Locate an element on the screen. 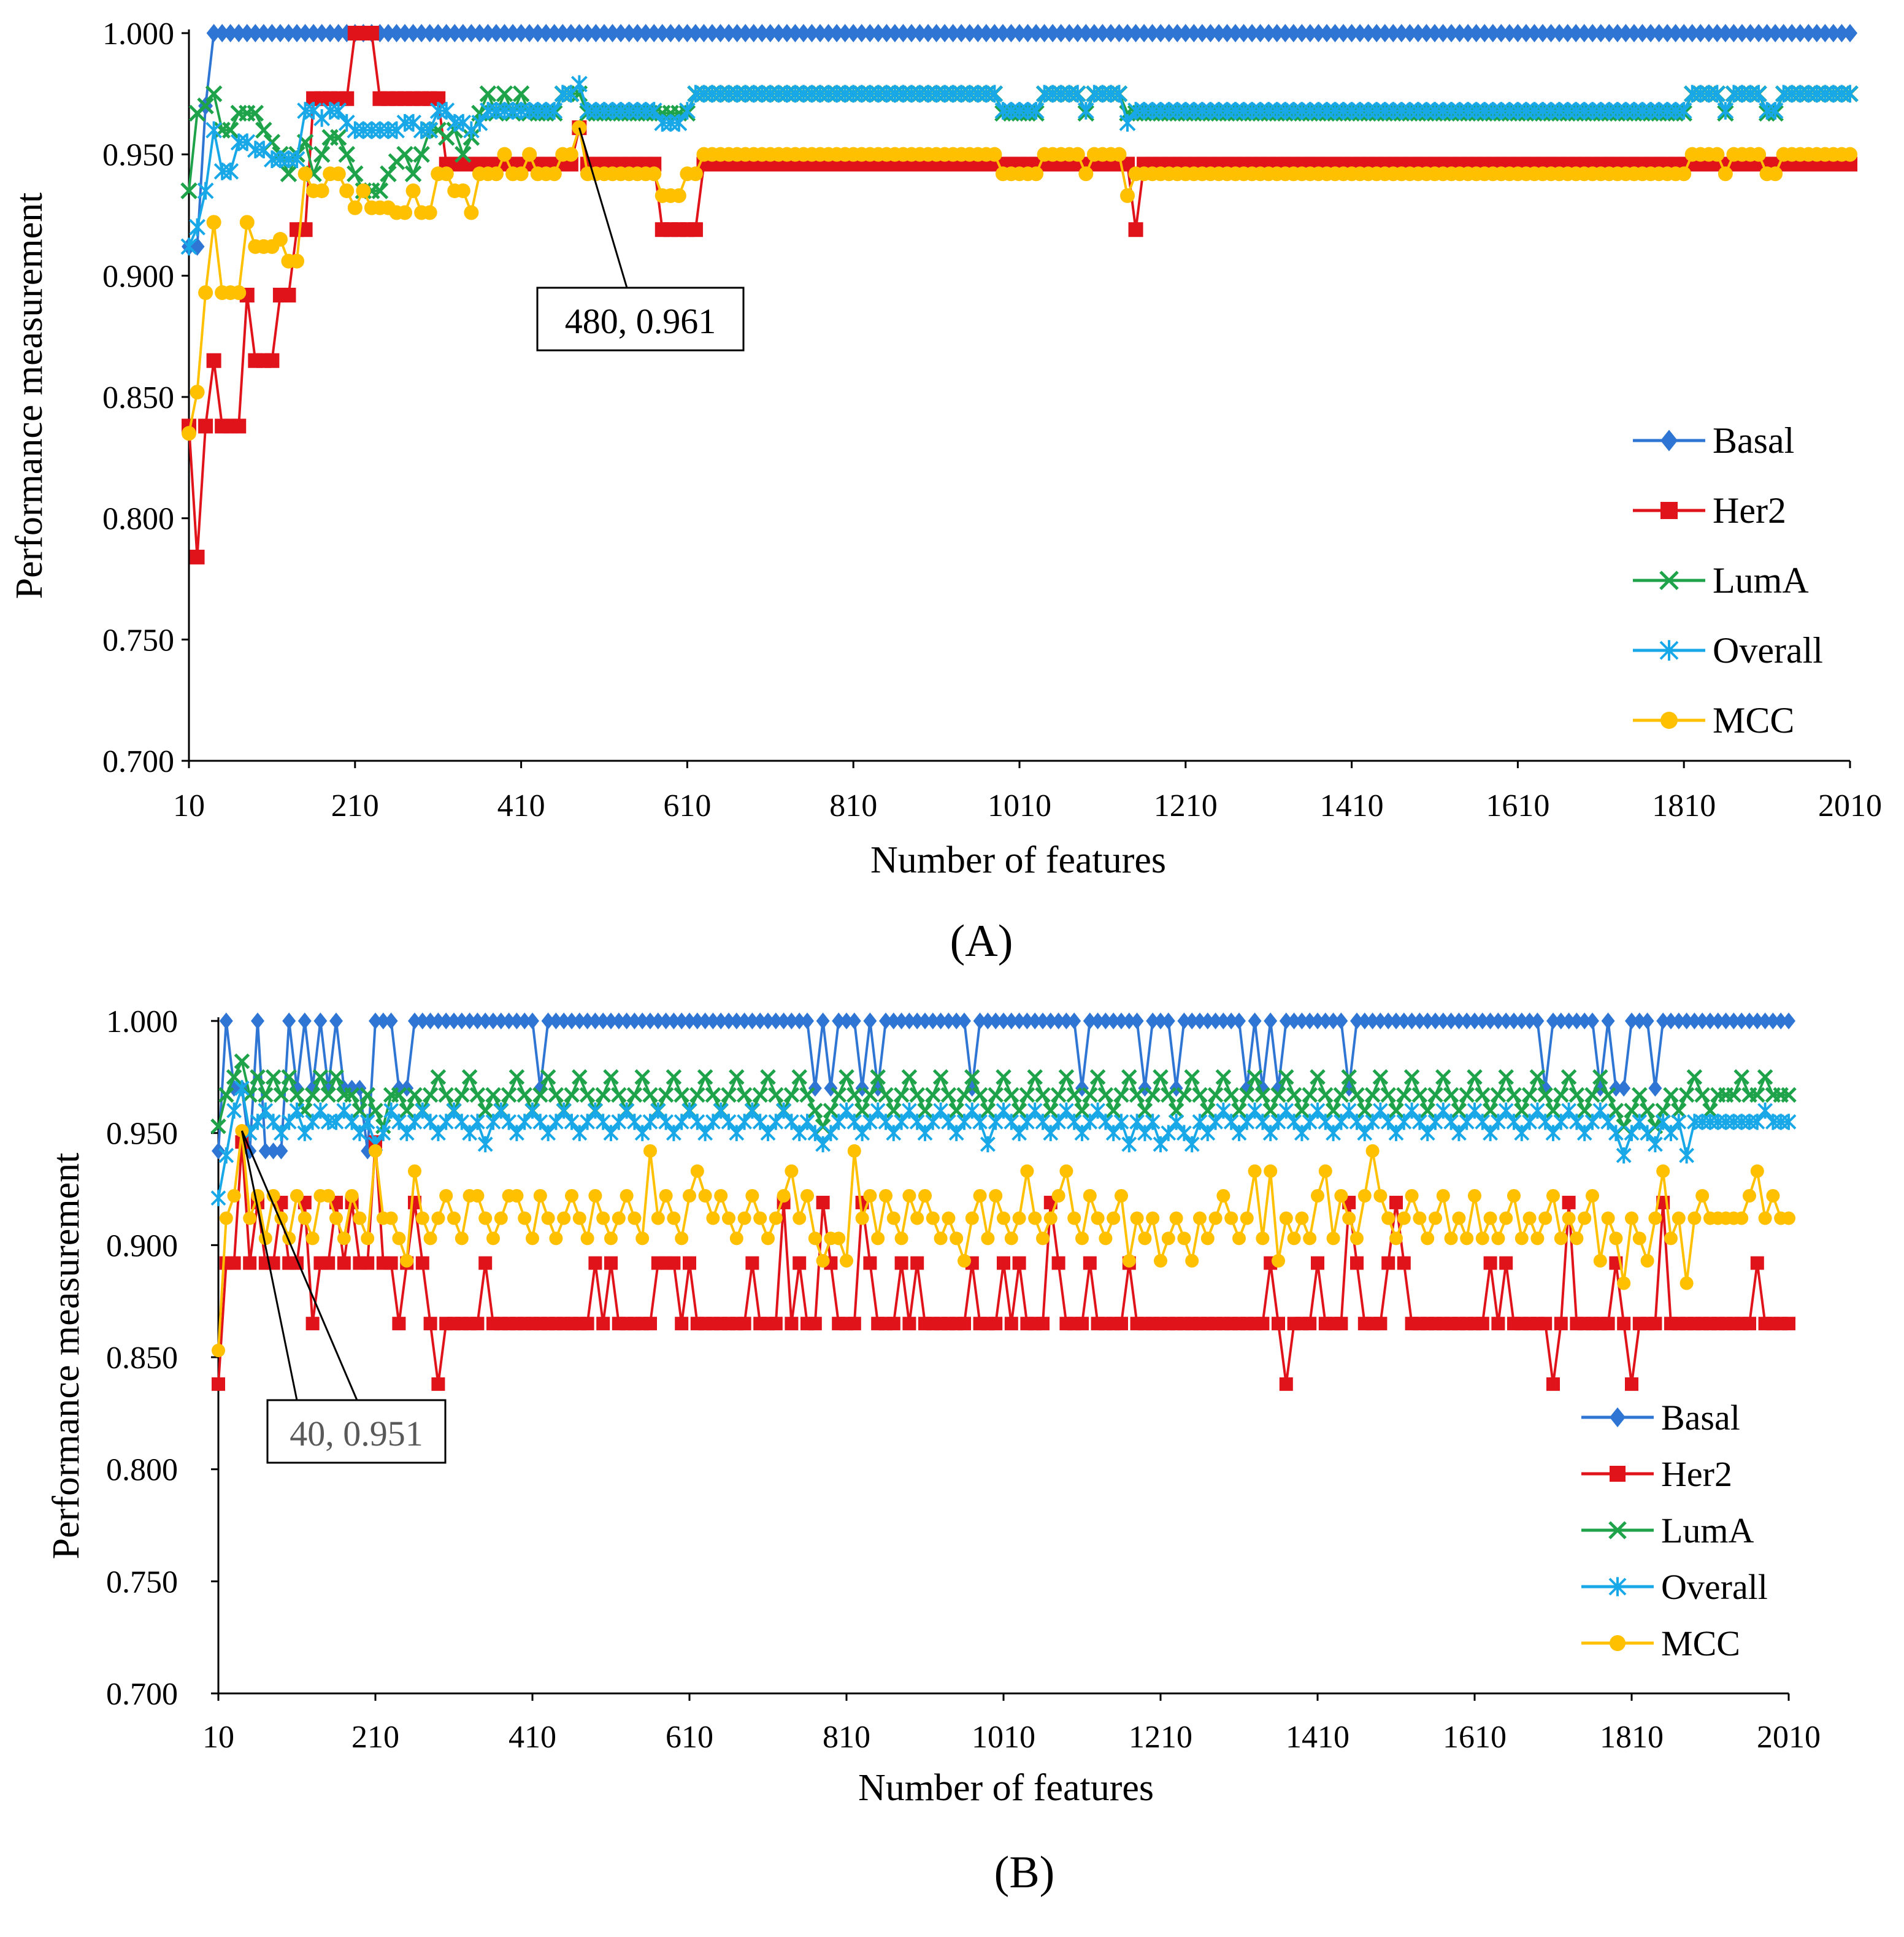  panel-a-x-axis-title: Number of features is located at coordinates (1018, 860).